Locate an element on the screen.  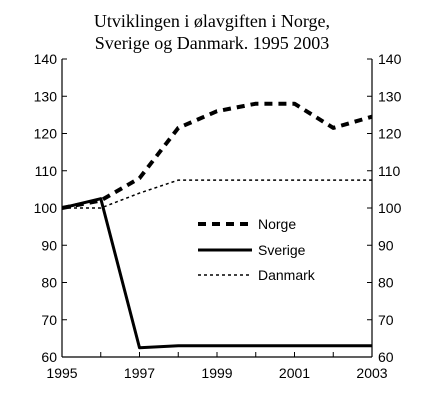
x-tick-label: 1995 is located at coordinates (61, 373).